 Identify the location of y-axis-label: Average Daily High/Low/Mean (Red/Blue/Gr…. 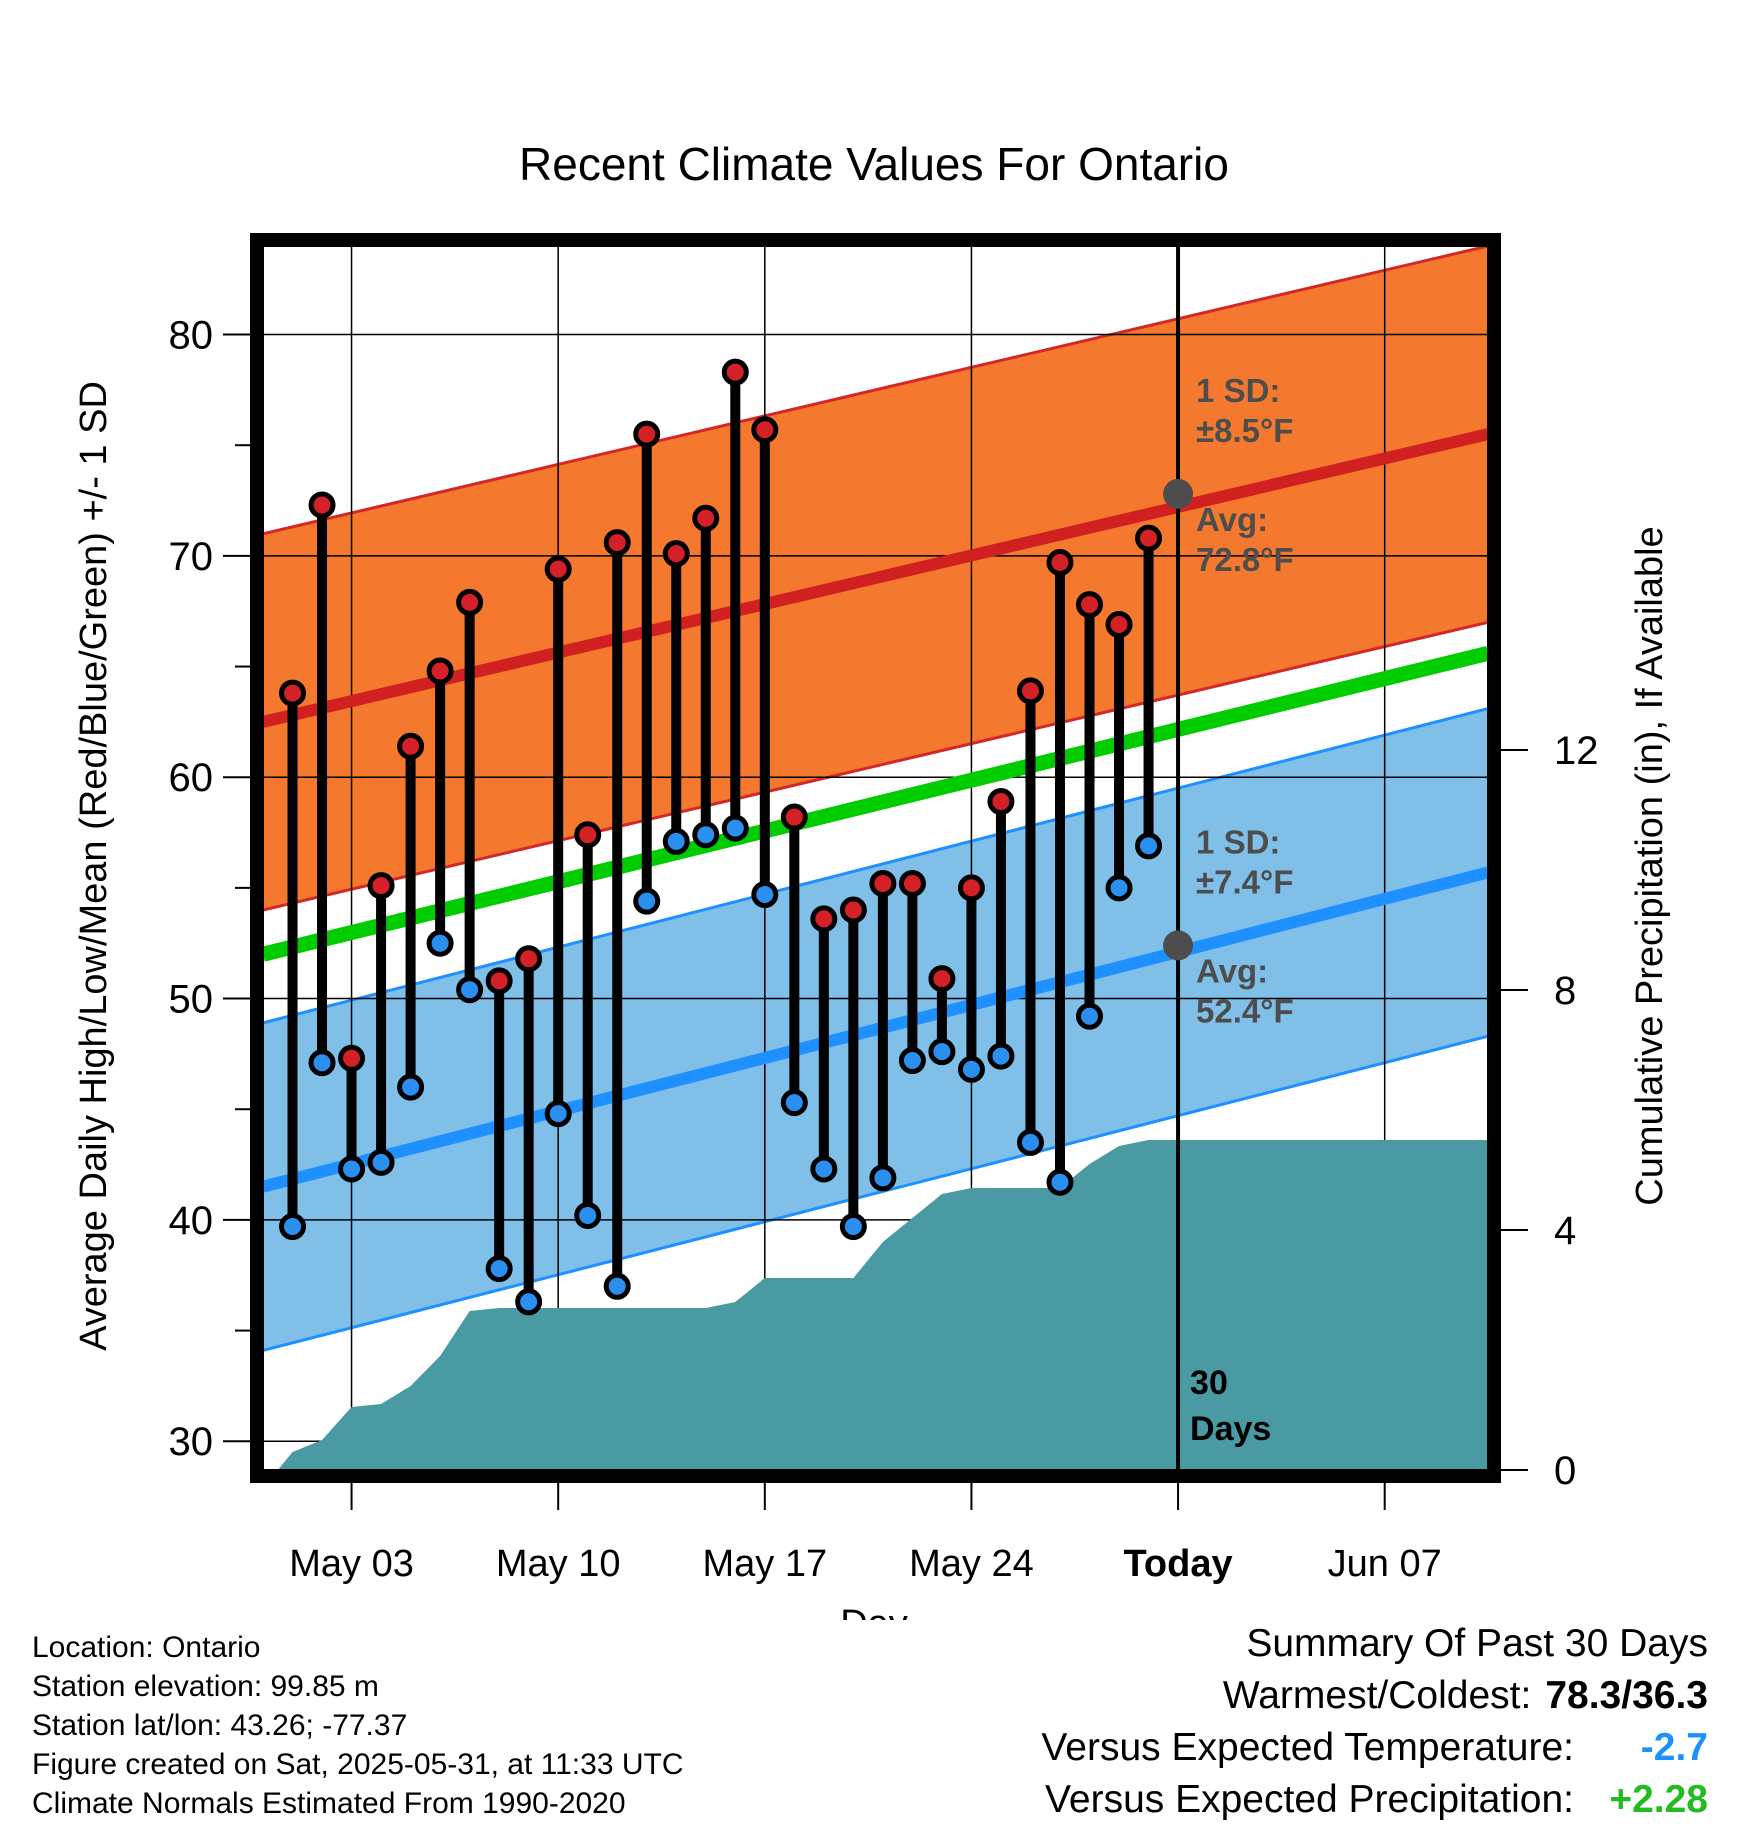
(94, 866).